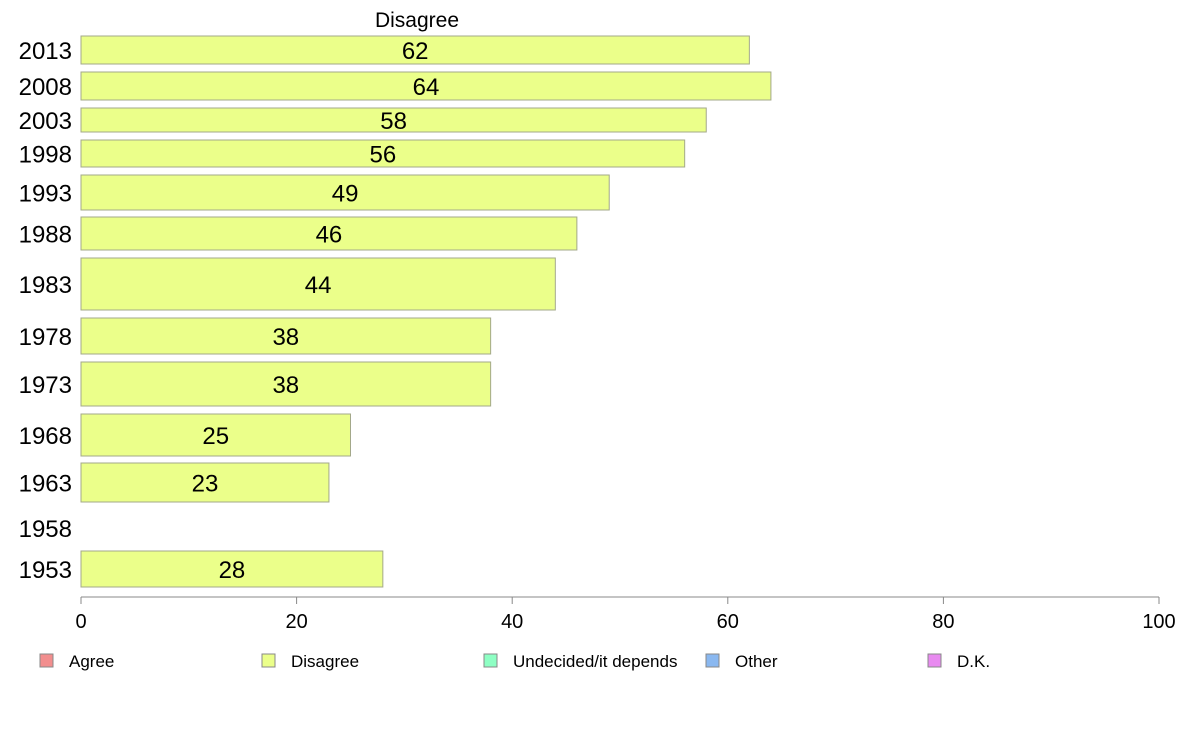 The width and height of the screenshot is (1188, 736). What do you see at coordinates (80, 622) in the screenshot?
I see `x-tick-label: 0` at bounding box center [80, 622].